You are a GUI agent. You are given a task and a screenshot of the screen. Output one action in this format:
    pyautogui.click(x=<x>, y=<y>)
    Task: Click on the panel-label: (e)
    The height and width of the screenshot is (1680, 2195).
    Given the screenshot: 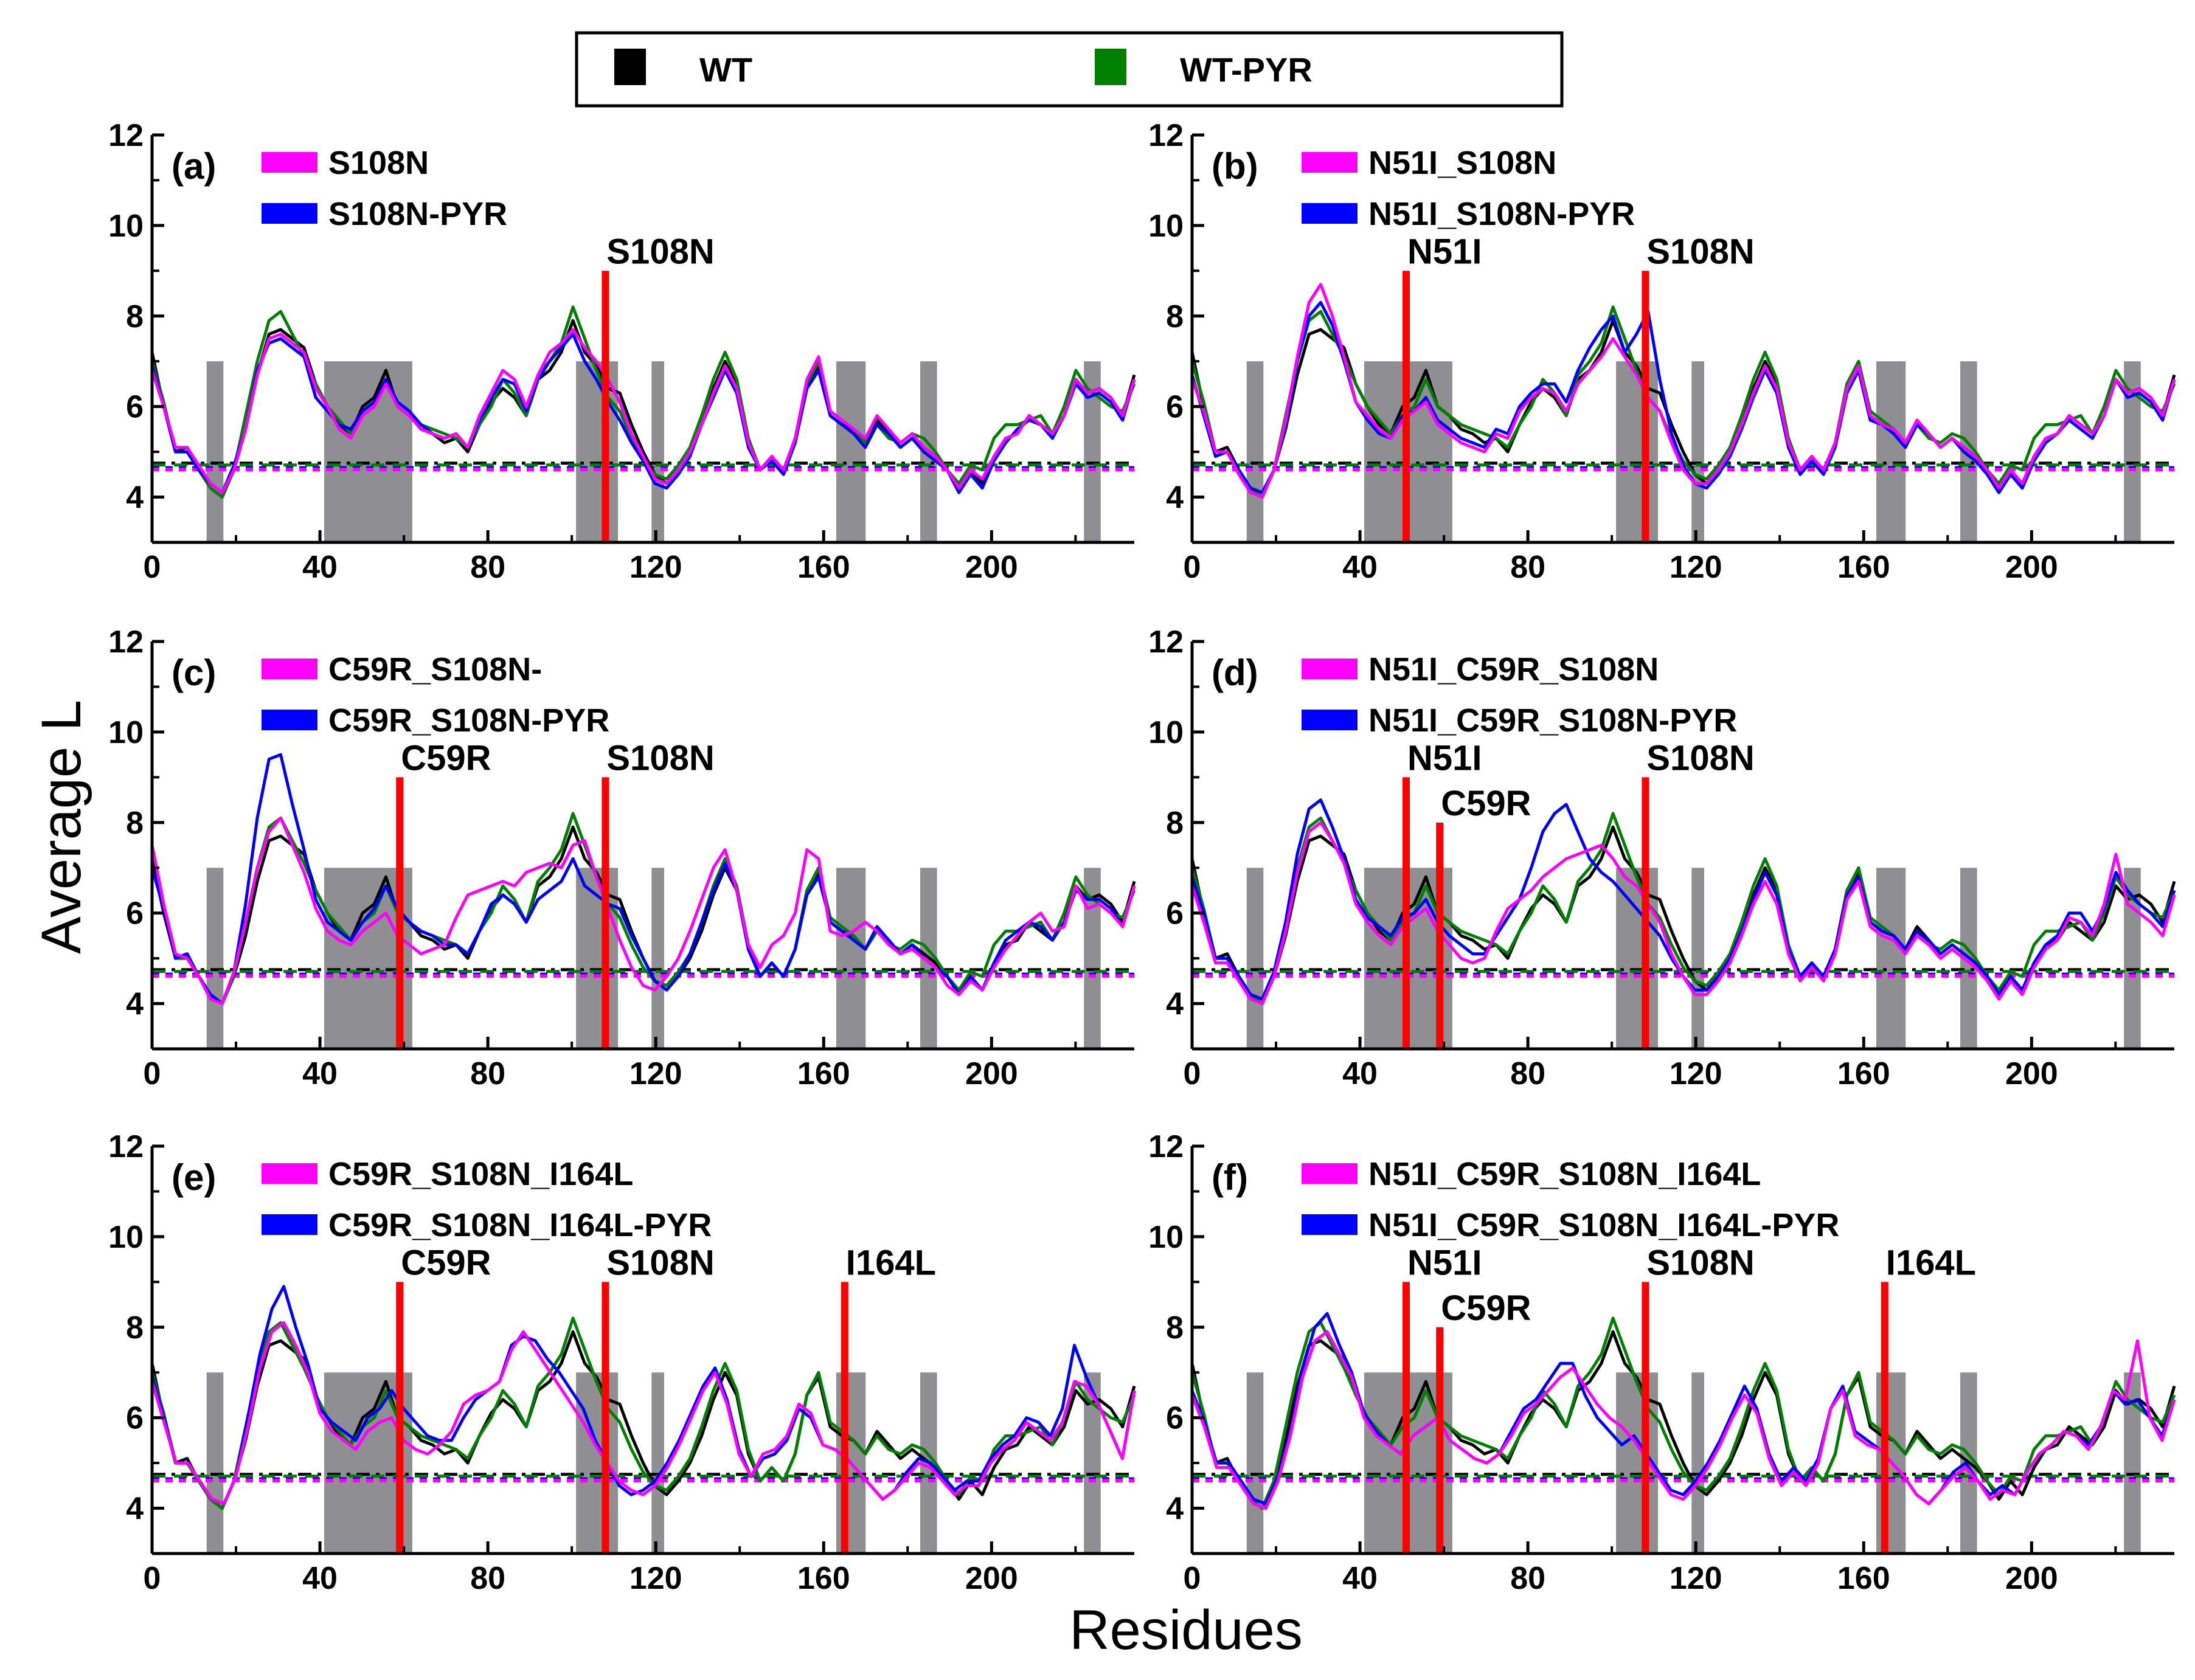 What is the action you would take?
    pyautogui.click(x=194, y=1177)
    